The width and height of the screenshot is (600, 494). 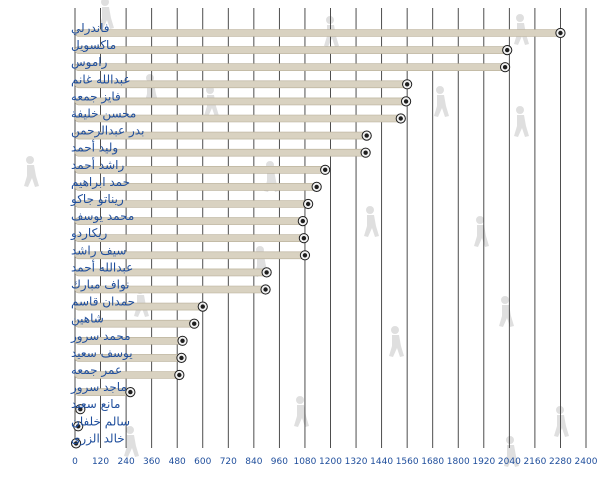 What do you see at coordinates (98, 387) in the screenshot?
I see `category-label: ماجد سرور` at bounding box center [98, 387].